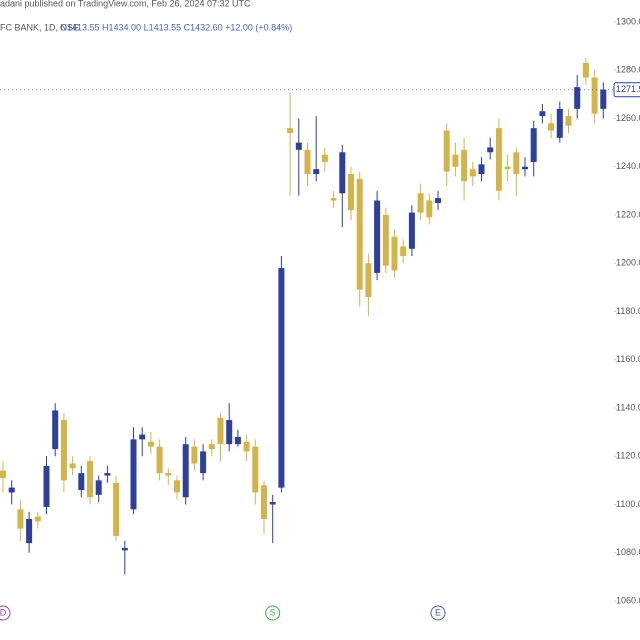  What do you see at coordinates (628, 70) in the screenshot?
I see `y-tick-label: 1280.00` at bounding box center [628, 70].